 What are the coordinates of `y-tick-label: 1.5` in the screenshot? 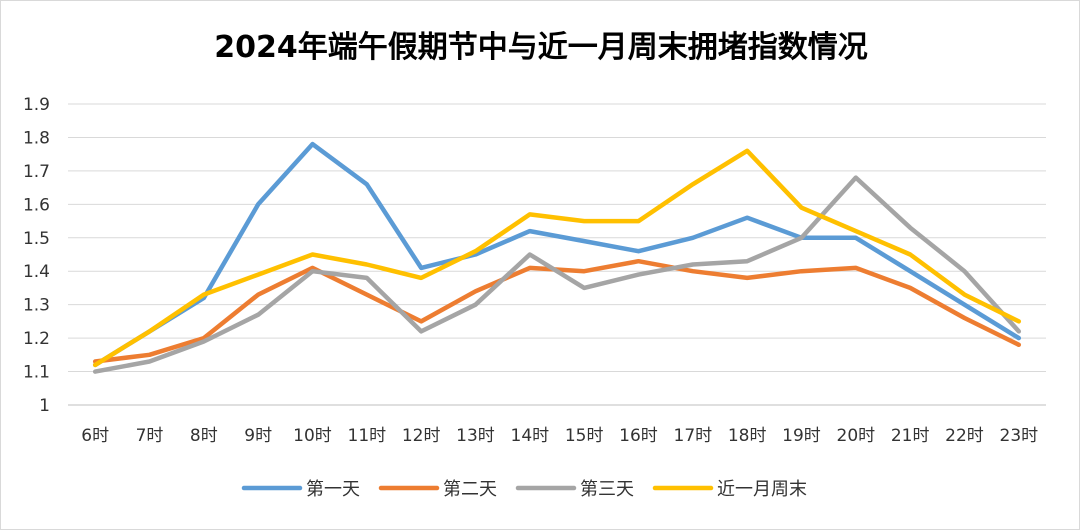 It's located at (36, 239).